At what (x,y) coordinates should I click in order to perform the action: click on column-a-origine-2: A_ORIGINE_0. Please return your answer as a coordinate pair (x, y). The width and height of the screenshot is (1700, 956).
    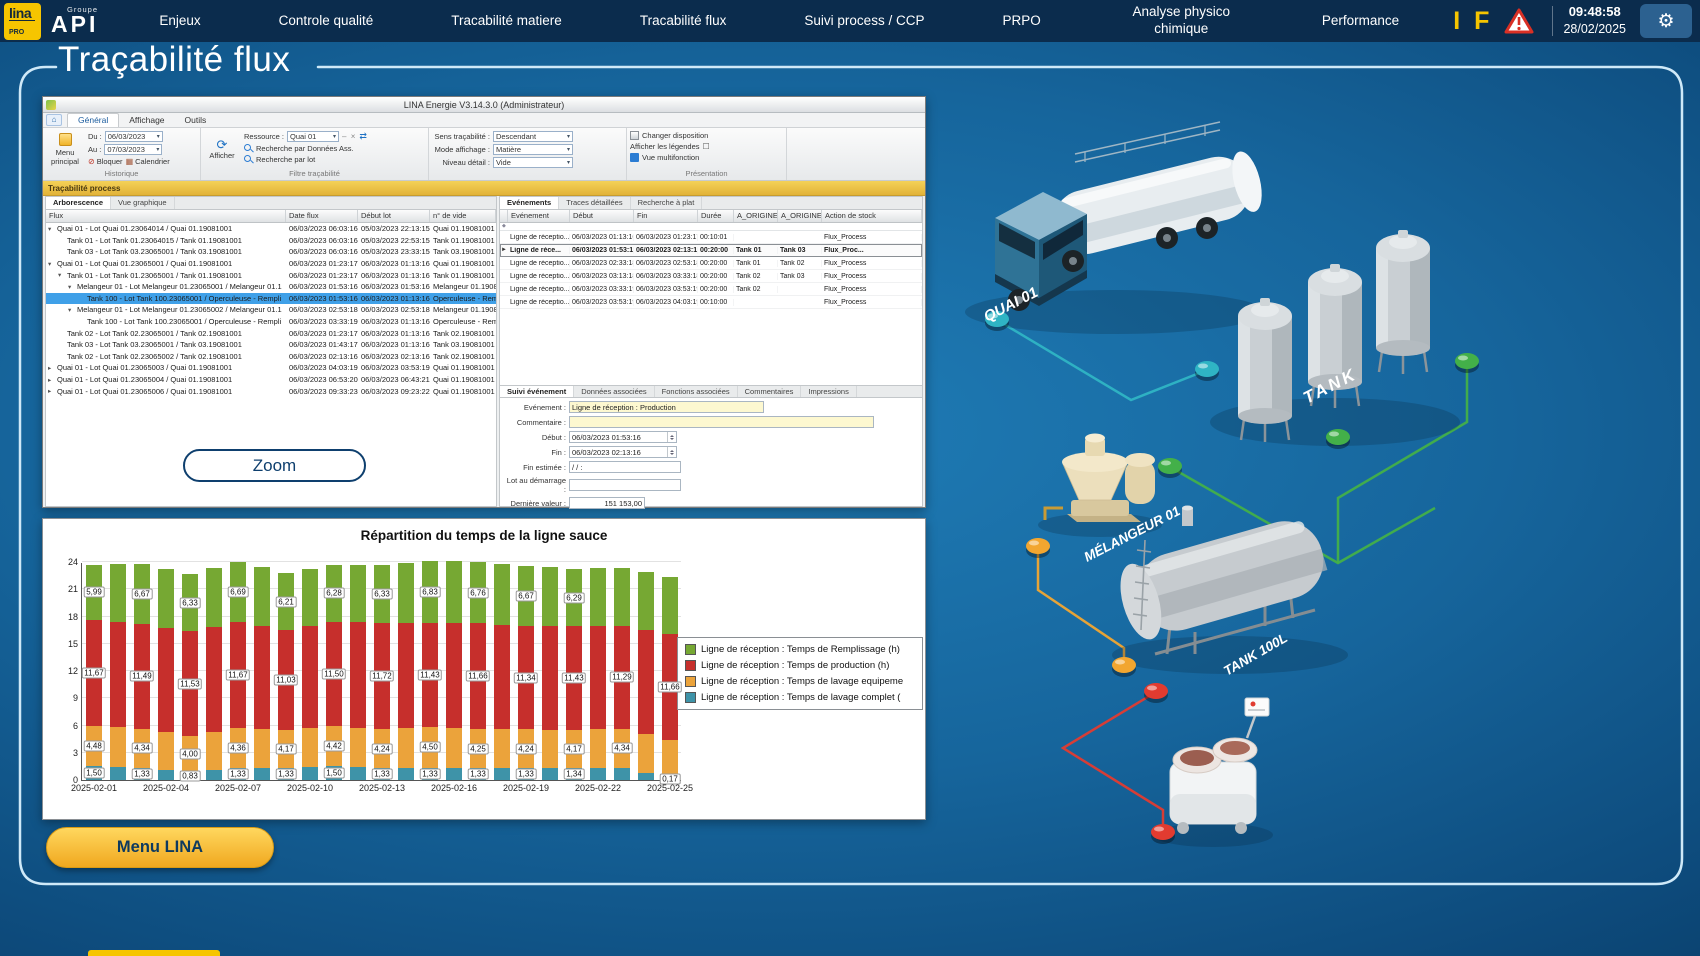
    Looking at the image, I should click on (800, 216).